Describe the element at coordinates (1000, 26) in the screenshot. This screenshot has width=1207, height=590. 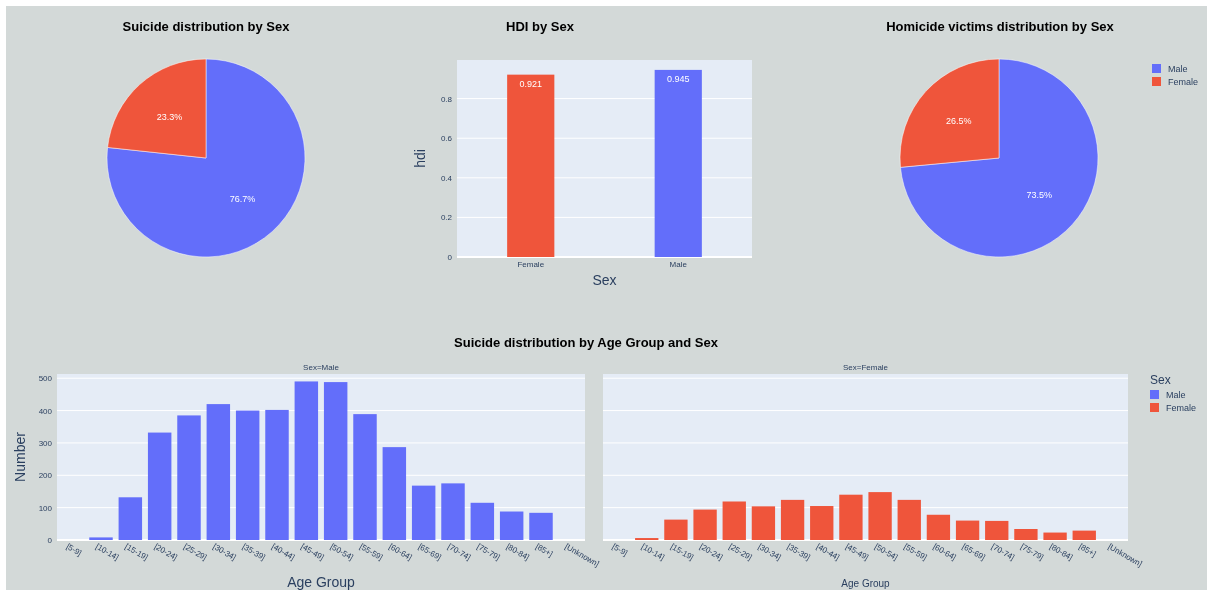
I see `chart-title: Homicide victims distribution by Sex` at that location.